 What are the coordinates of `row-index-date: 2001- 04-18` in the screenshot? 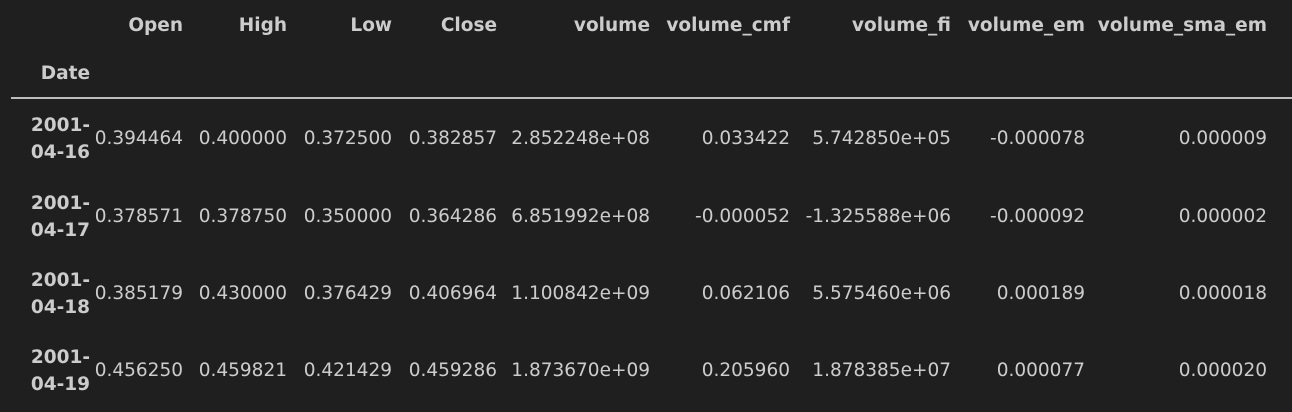 It's located at (60, 293).